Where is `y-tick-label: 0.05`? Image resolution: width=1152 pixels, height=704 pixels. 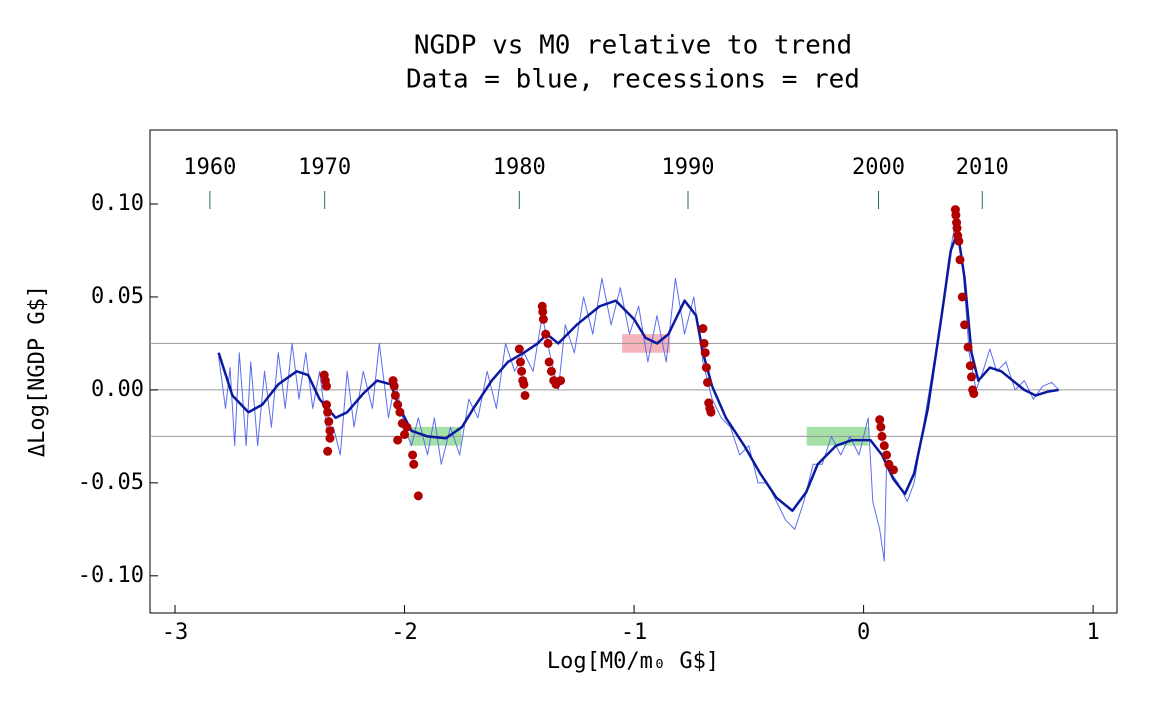 y-tick-label: 0.05 is located at coordinates (117, 296).